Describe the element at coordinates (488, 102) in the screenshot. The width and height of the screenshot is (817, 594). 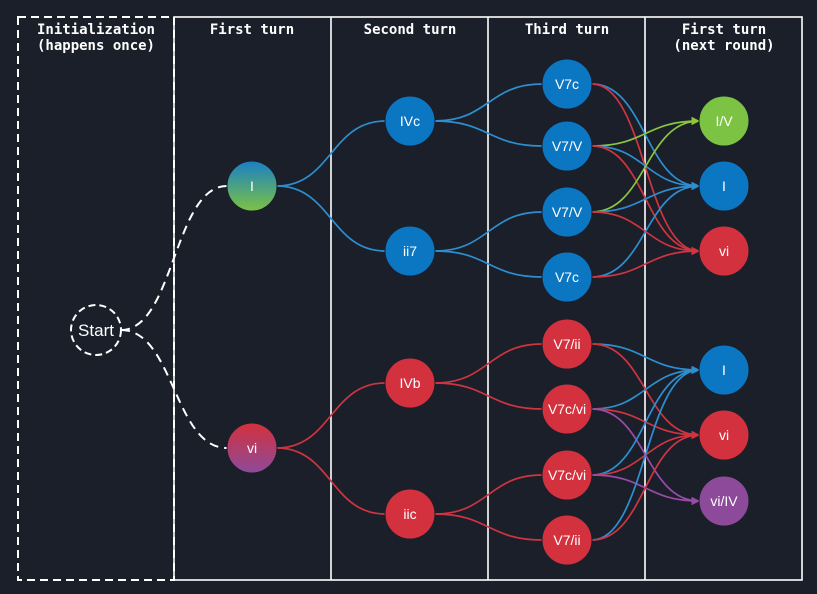
I see `edge-IVc-to-t1` at that location.